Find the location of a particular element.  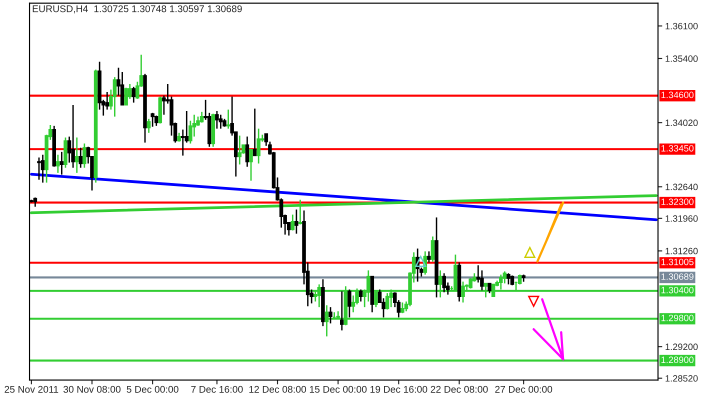

ref-line-label: 1.31005 is located at coordinates (677, 262).